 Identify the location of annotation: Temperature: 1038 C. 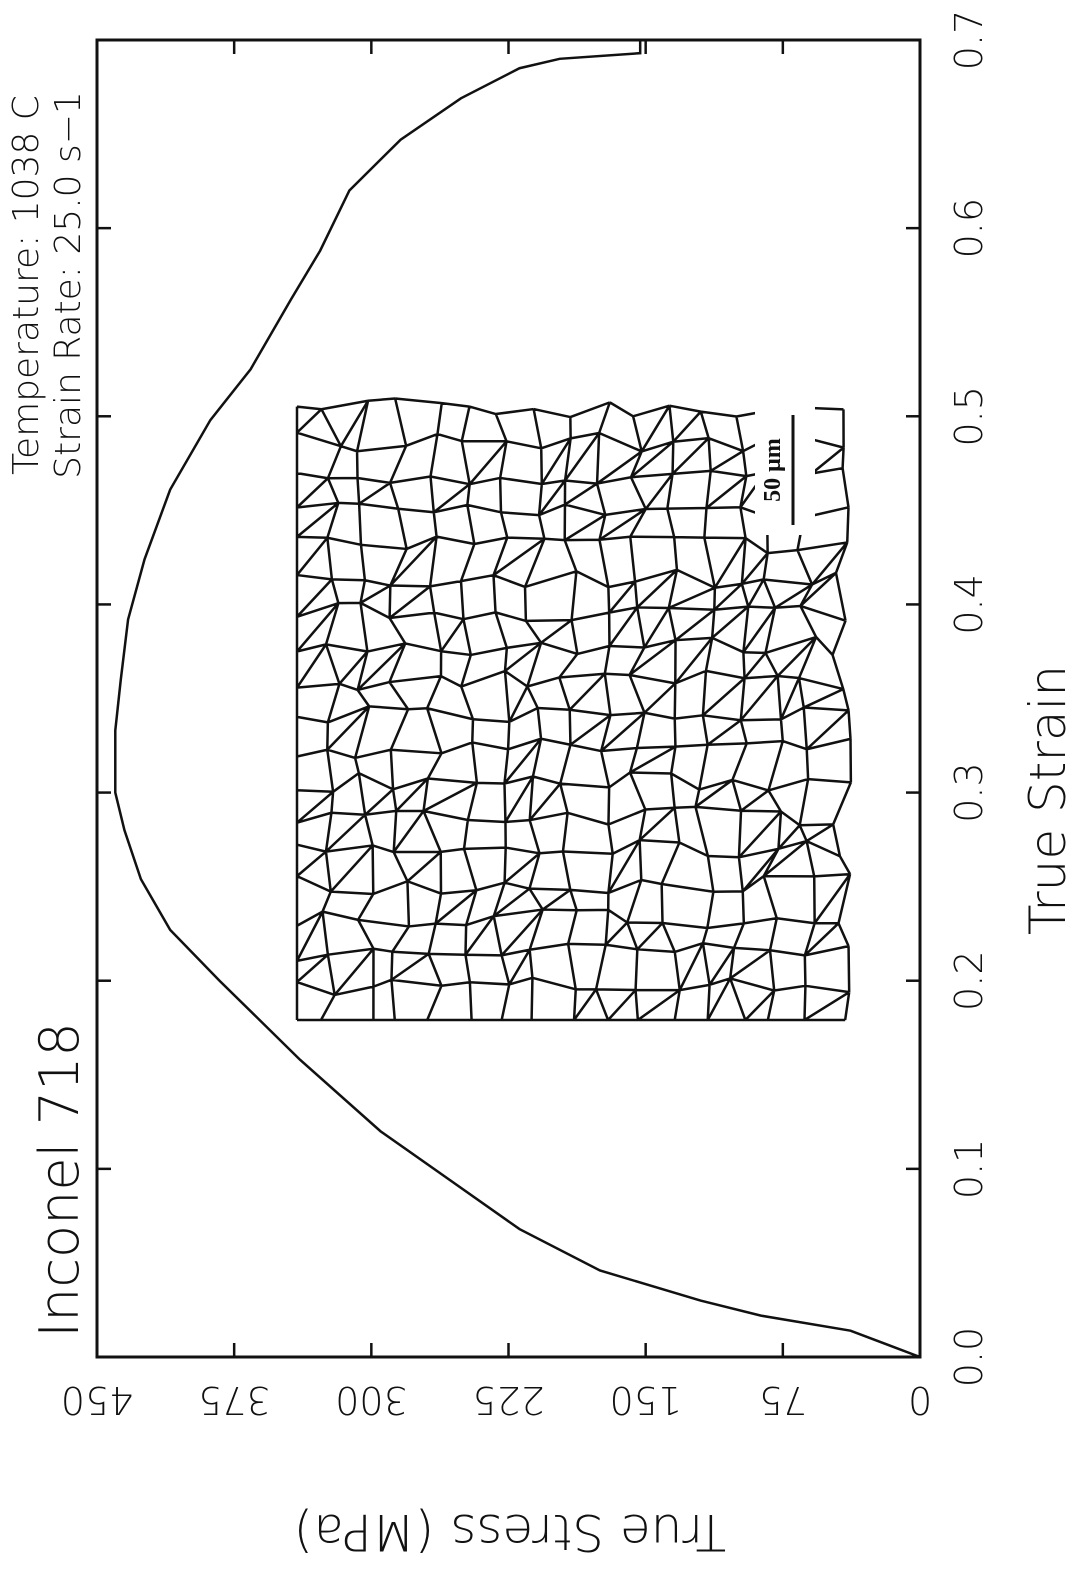
(26, 285).